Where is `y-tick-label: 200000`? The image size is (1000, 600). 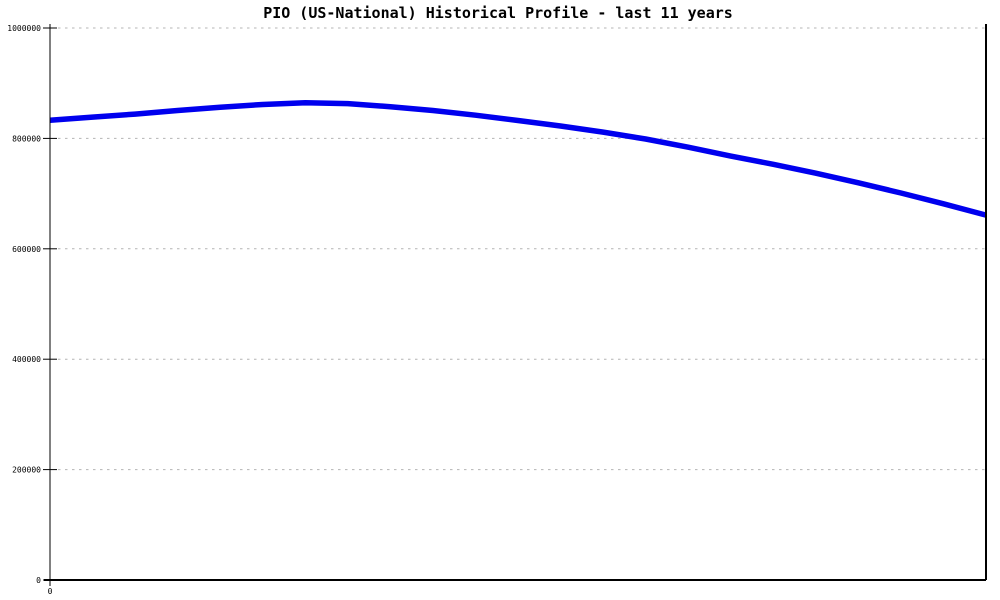
y-tick-label: 200000 is located at coordinates (26, 470).